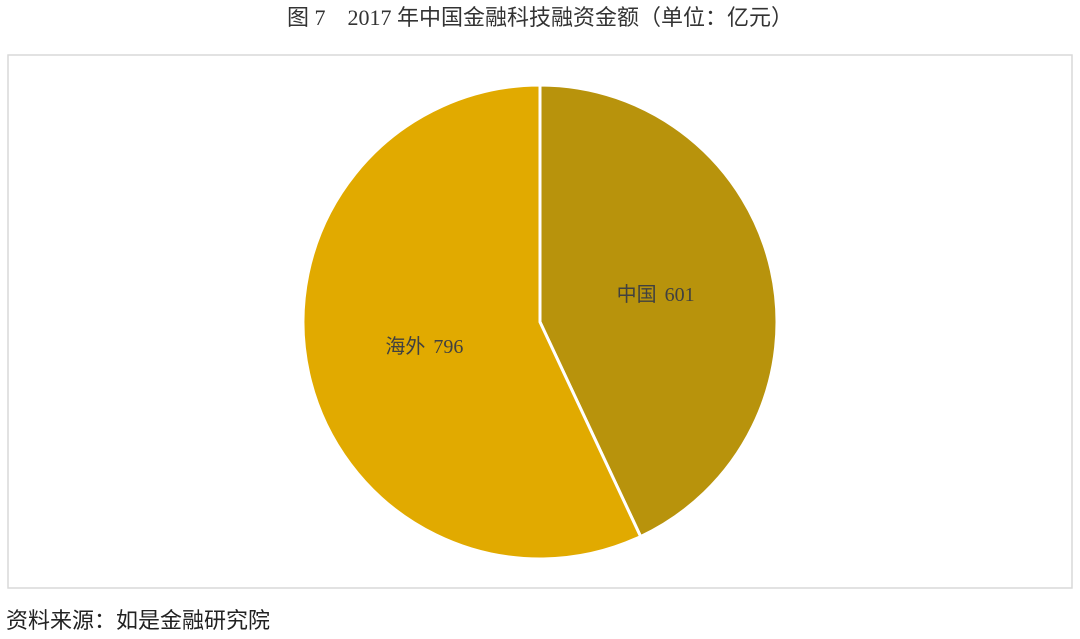  Describe the element at coordinates (448, 346) in the screenshot. I see `label-value: 796` at that location.